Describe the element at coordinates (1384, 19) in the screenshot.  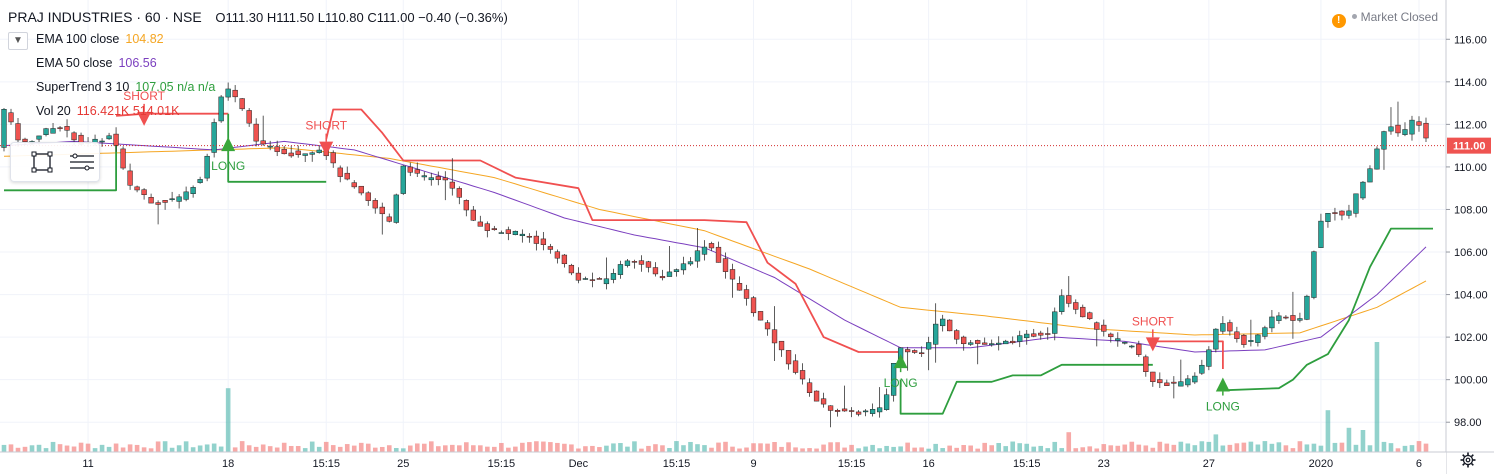
I see `market-status: ! Market Closed` at that location.